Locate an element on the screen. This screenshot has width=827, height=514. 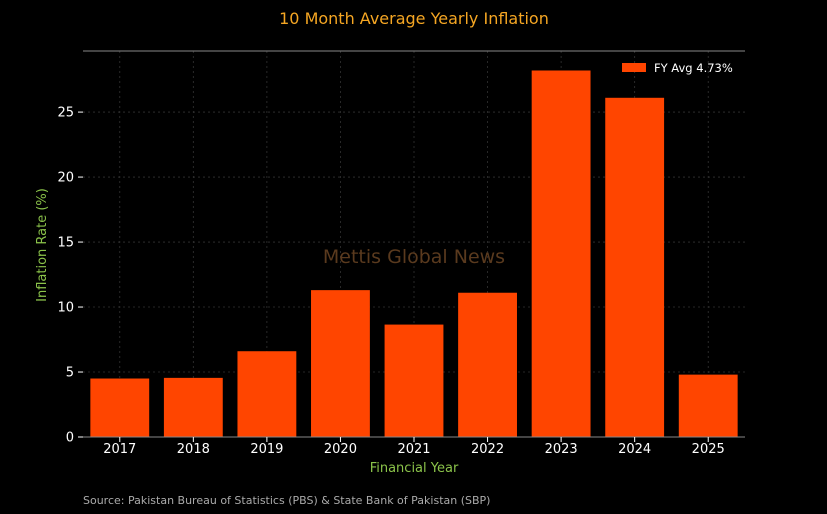
y-tick-label: 25 is located at coordinates (65, 113).